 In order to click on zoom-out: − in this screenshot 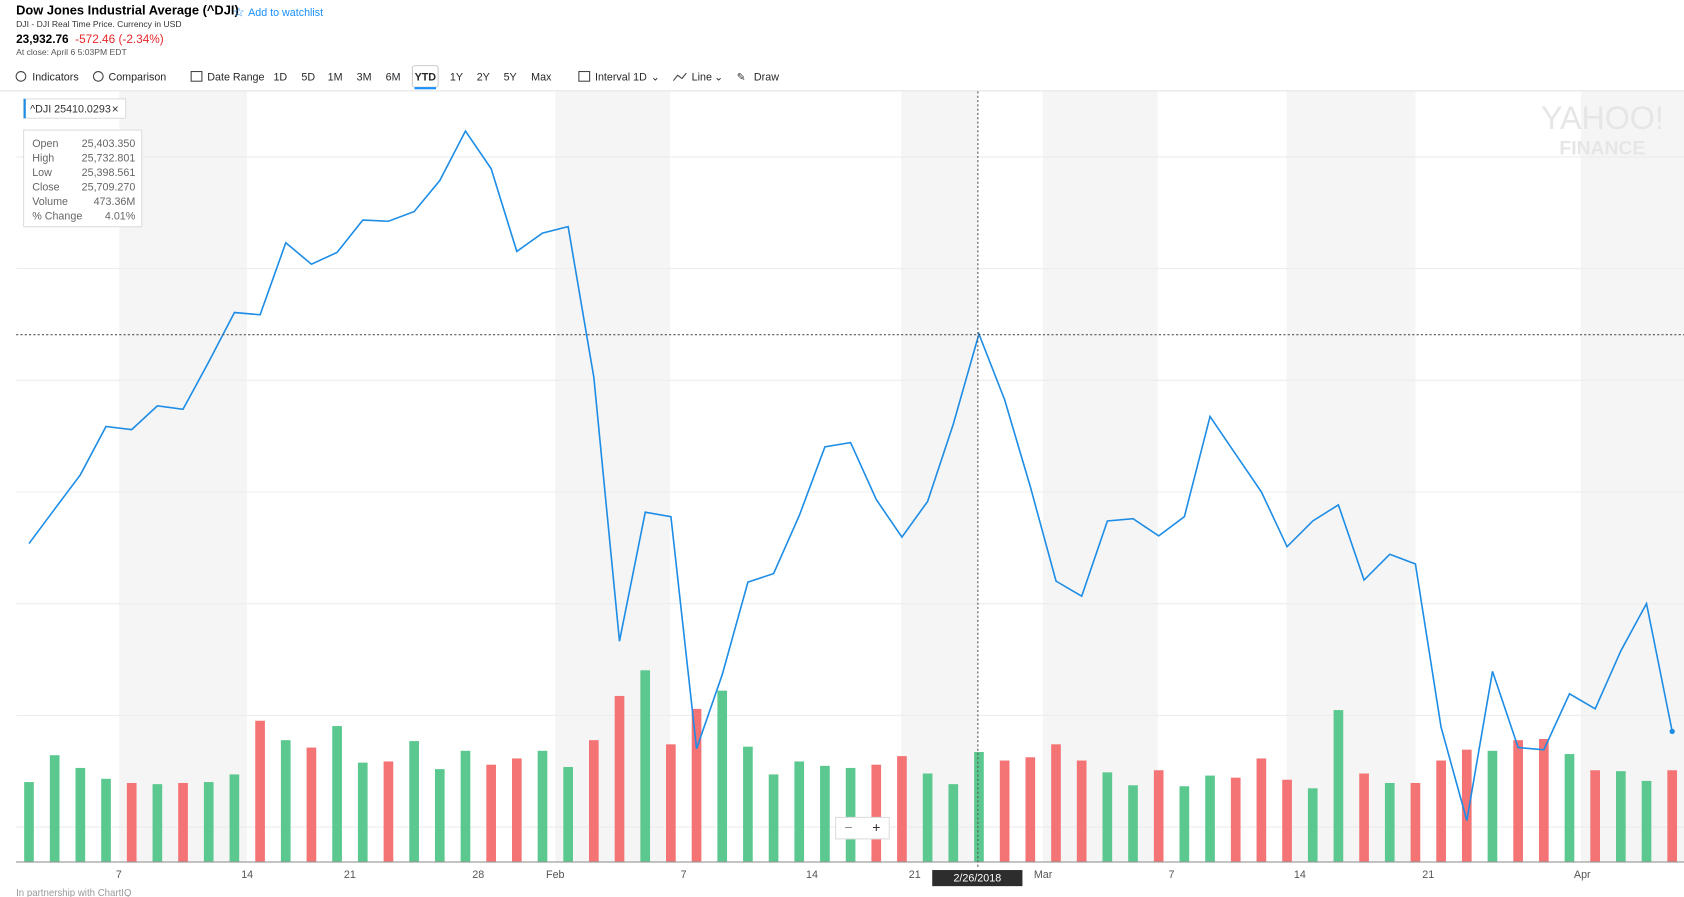, I will do `click(848, 827)`.